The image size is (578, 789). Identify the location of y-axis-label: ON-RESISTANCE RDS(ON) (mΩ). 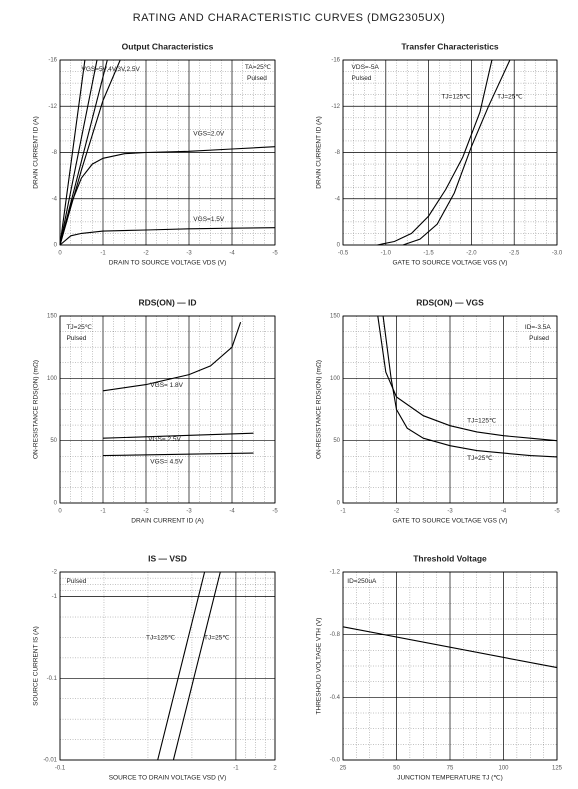
(319, 409).